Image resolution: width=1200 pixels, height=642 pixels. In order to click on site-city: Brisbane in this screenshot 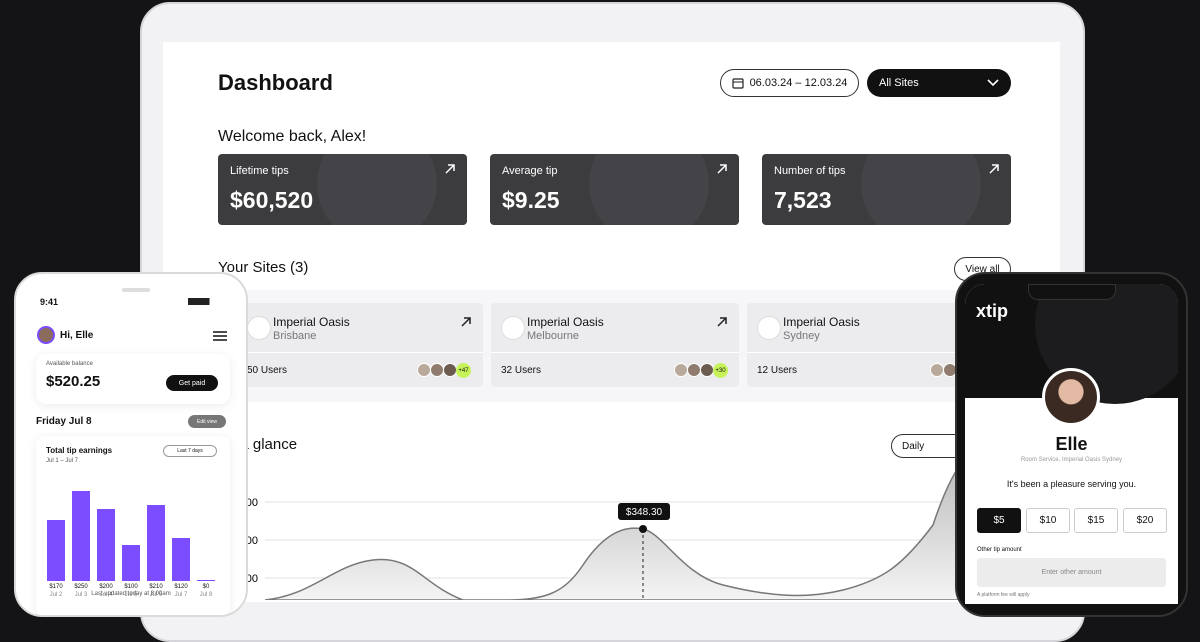, I will do `click(295, 336)`.